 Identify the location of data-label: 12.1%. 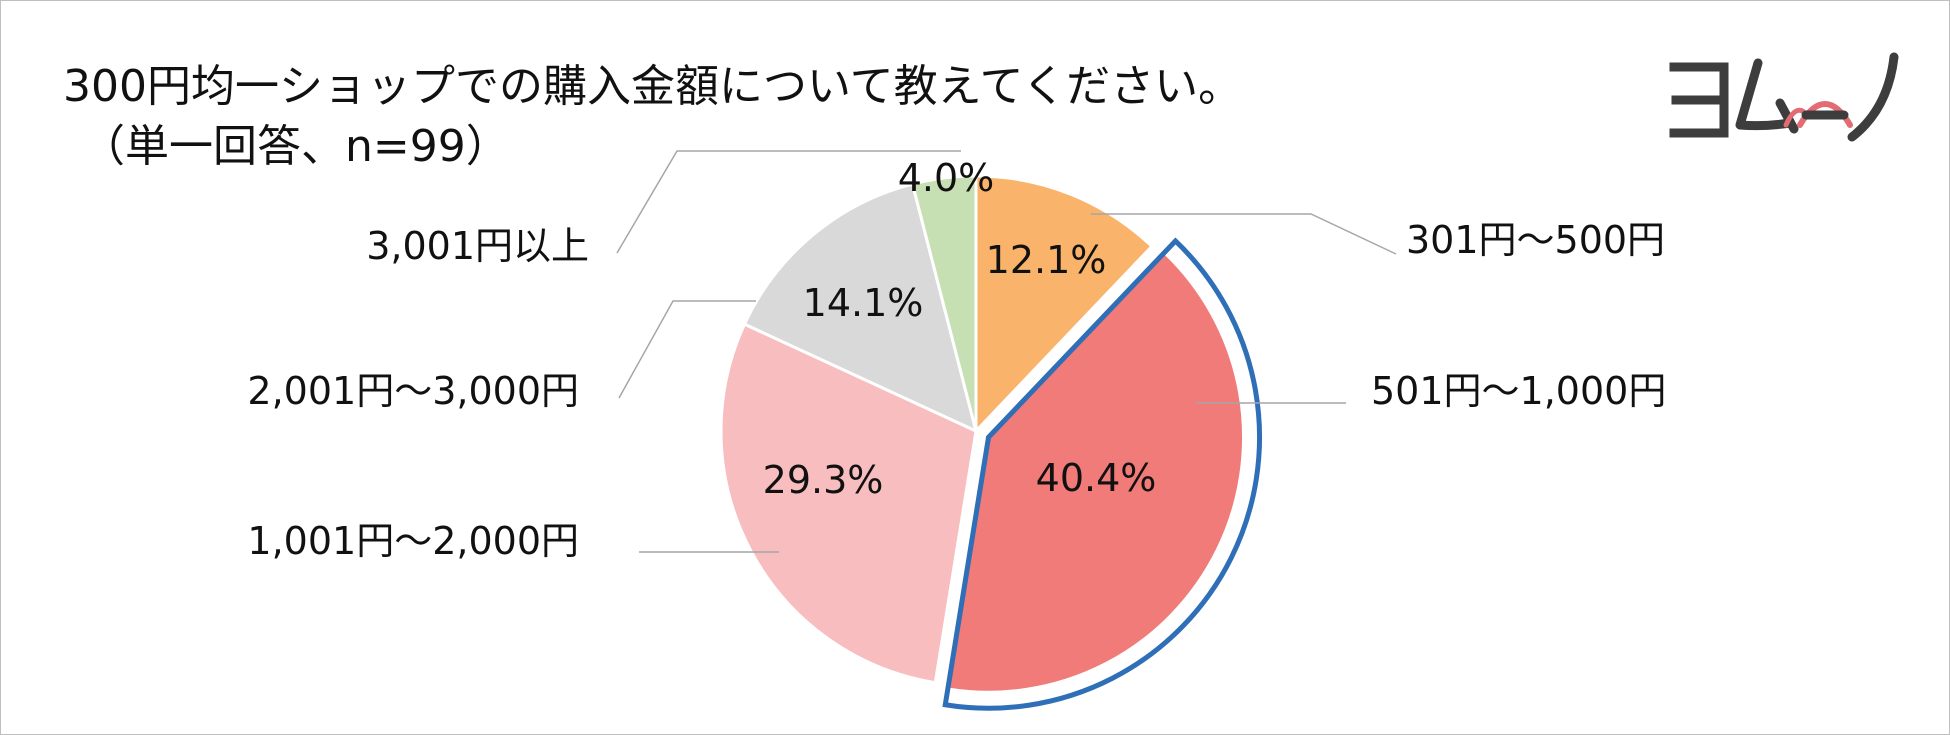
(1046, 260).